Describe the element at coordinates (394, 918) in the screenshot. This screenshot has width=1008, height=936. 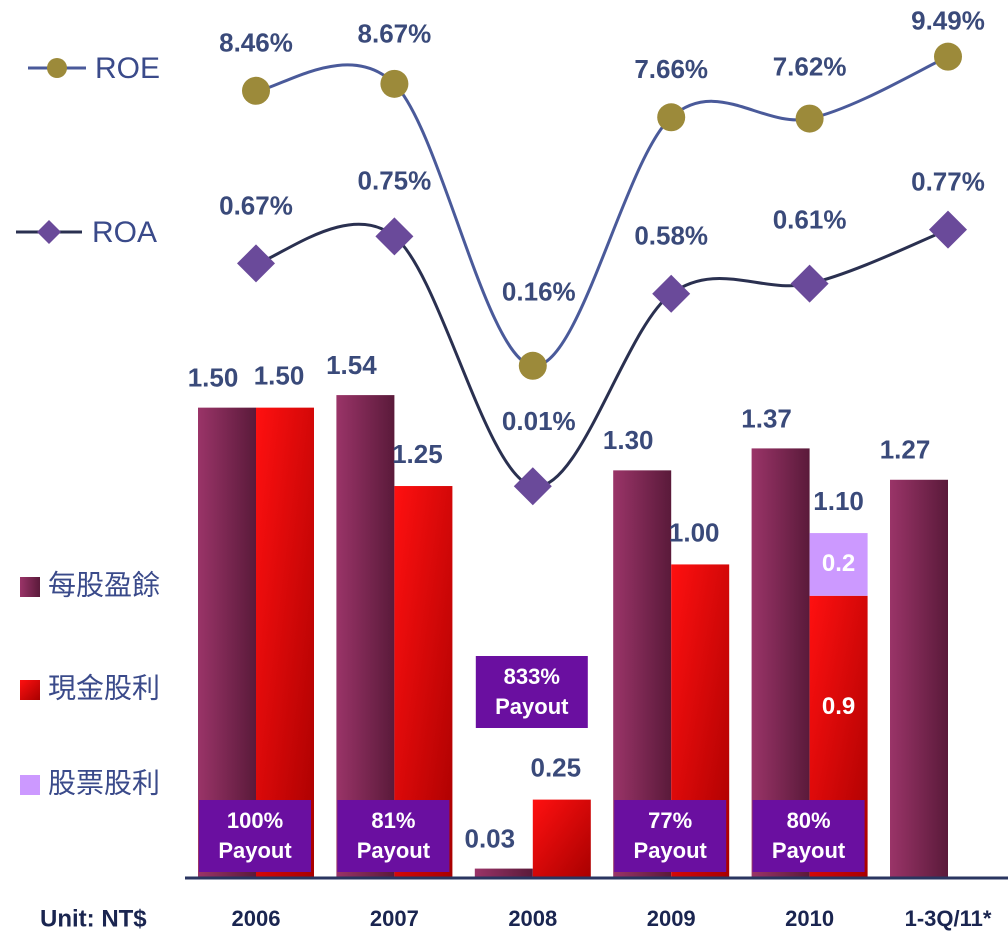
I see `x-tick-label: 2007` at that location.